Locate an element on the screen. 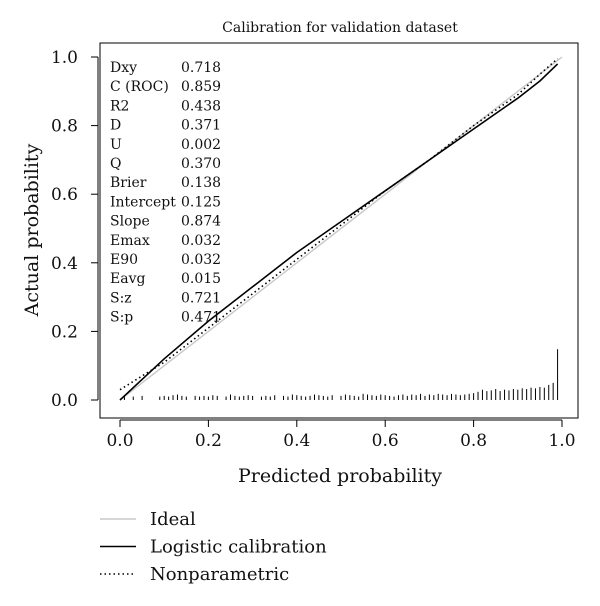 The width and height of the screenshot is (600, 606). stat-label: Emax is located at coordinates (130, 241).